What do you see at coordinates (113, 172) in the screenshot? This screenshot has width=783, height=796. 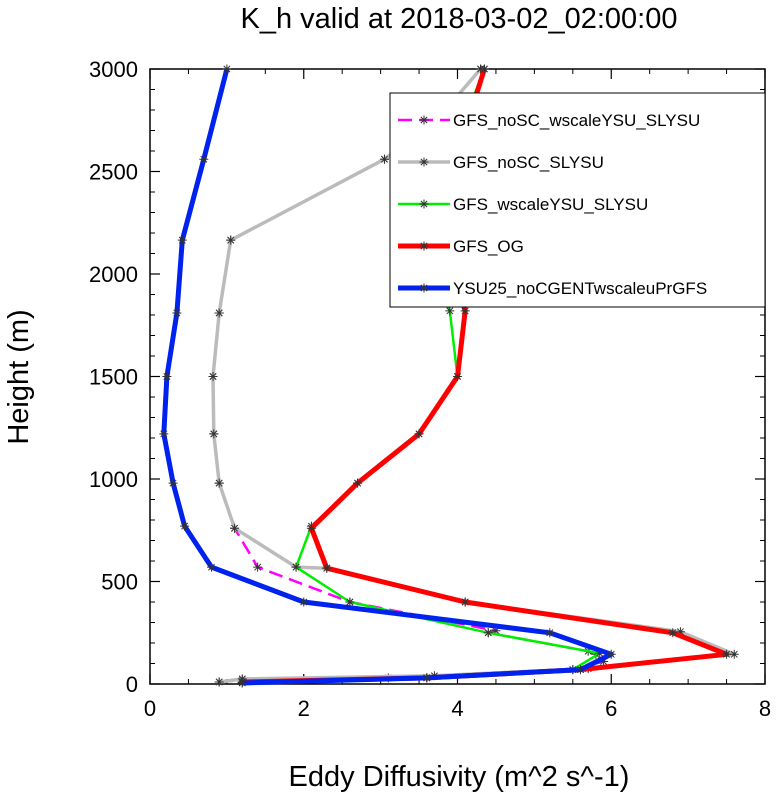 I see `y-tick-label: 2500` at bounding box center [113, 172].